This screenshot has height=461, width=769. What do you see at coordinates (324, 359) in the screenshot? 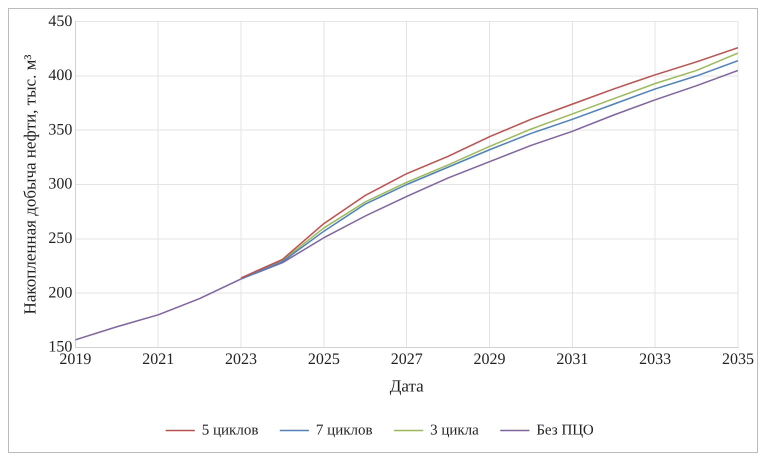
I see `x-tick-label: 2025` at bounding box center [324, 359].